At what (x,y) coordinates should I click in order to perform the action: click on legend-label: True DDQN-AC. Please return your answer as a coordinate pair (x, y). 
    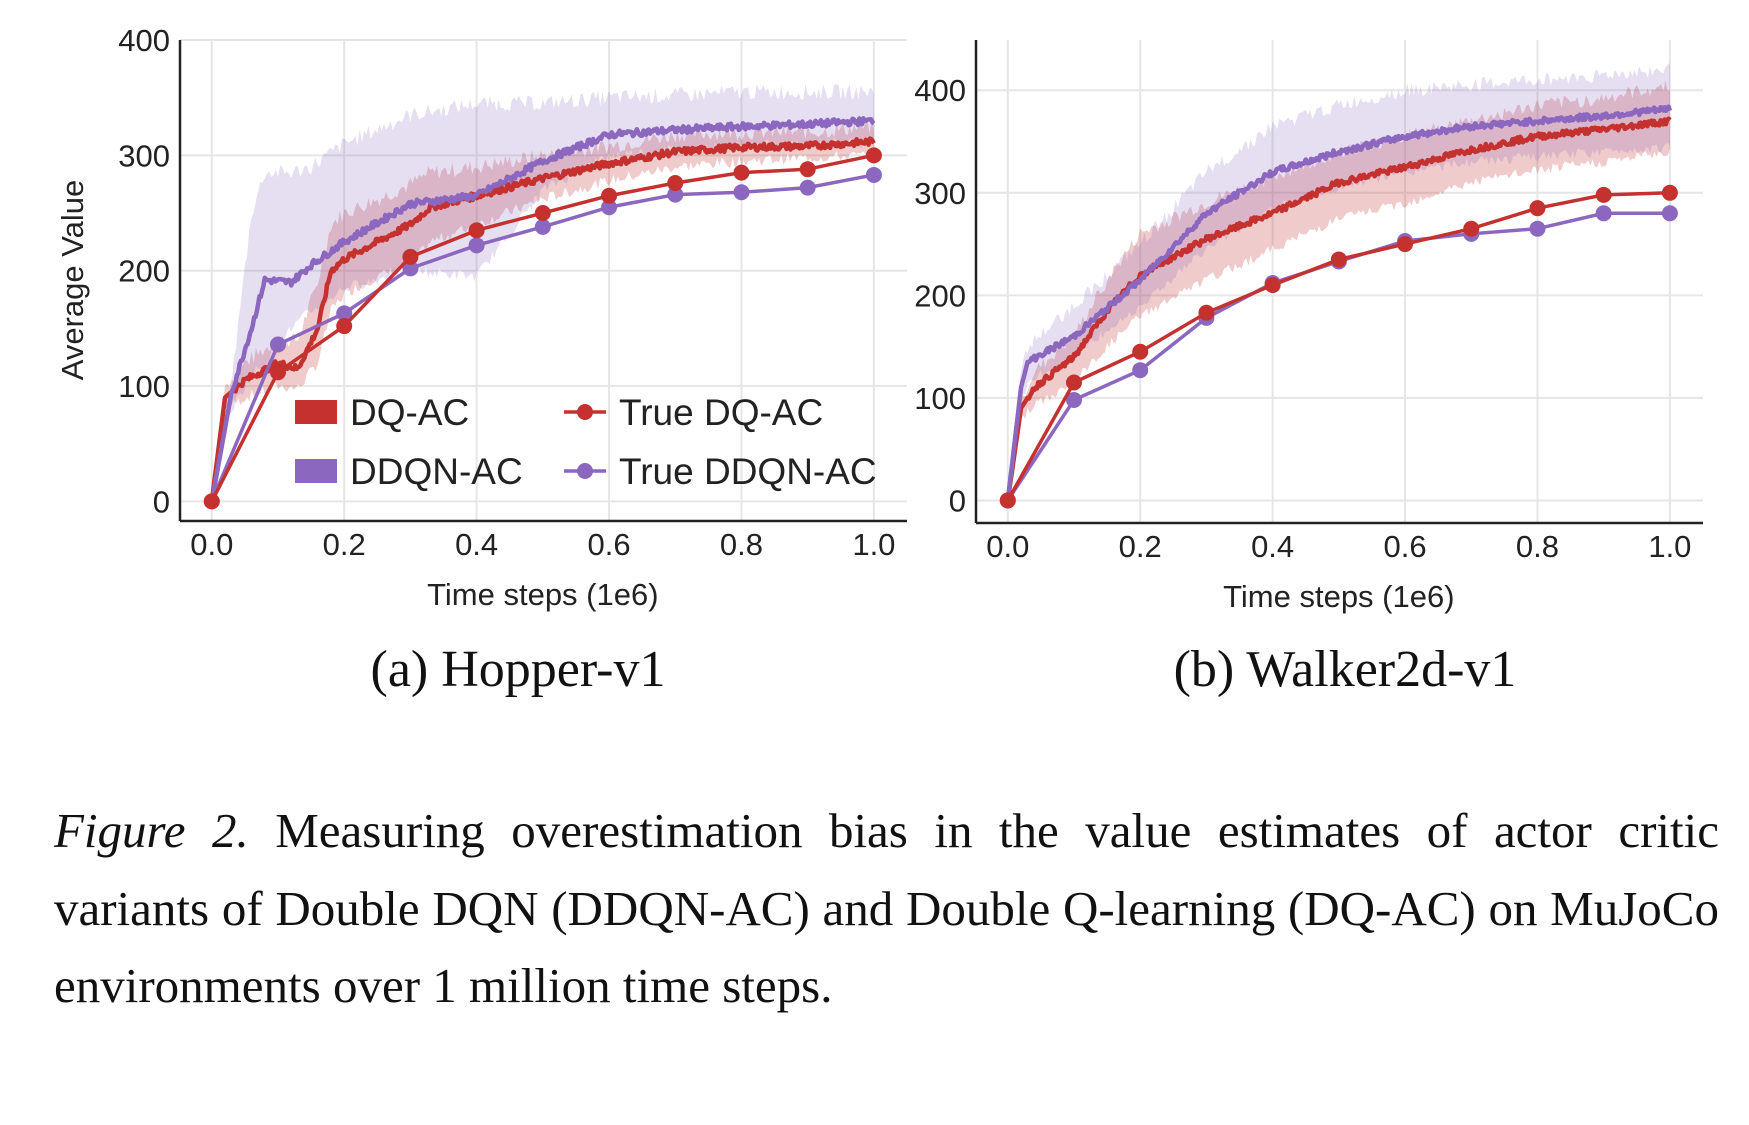
    Looking at the image, I should click on (748, 471).